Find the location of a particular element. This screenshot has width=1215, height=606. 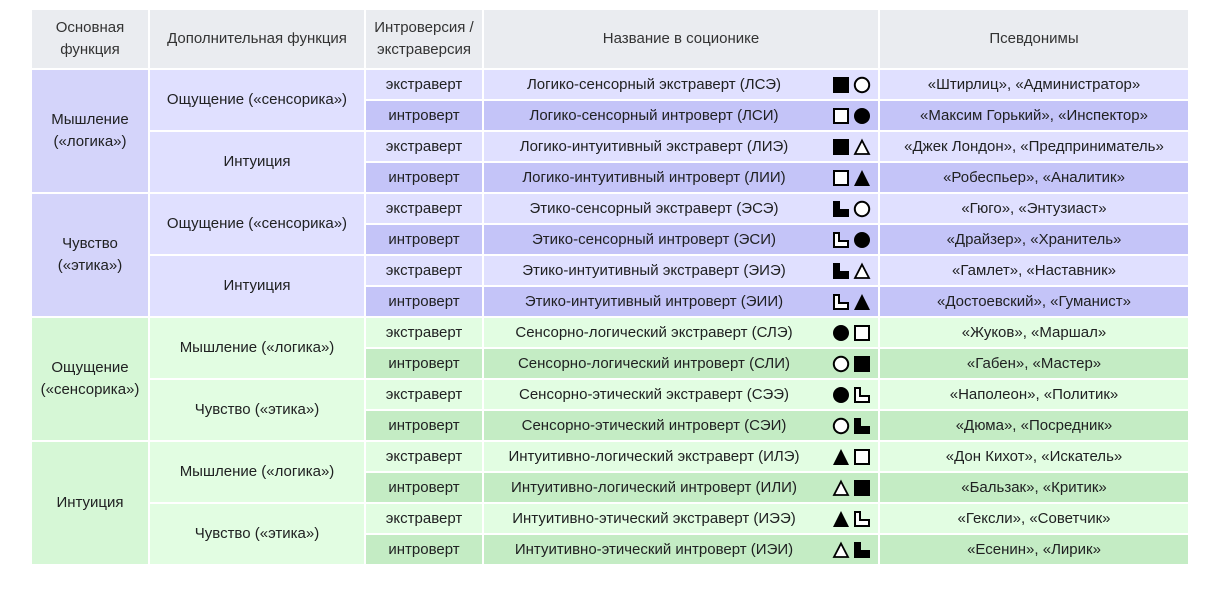

type-name-cell: Сенсорно-логический экстраверт (СЛЭ) is located at coordinates (653, 332).